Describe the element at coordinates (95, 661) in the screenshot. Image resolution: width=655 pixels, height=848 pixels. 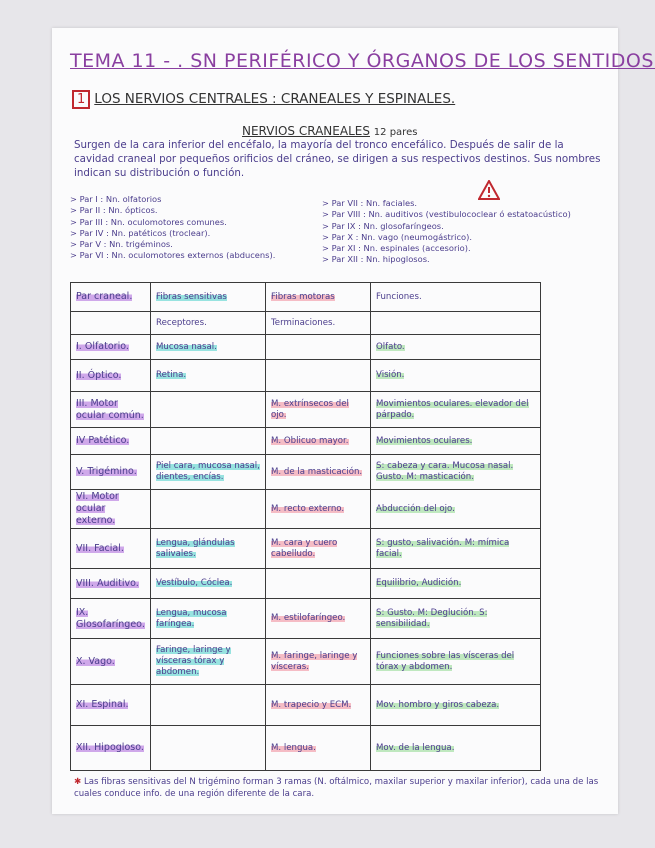
I see `cell-nerve: X. Vago.` at that location.